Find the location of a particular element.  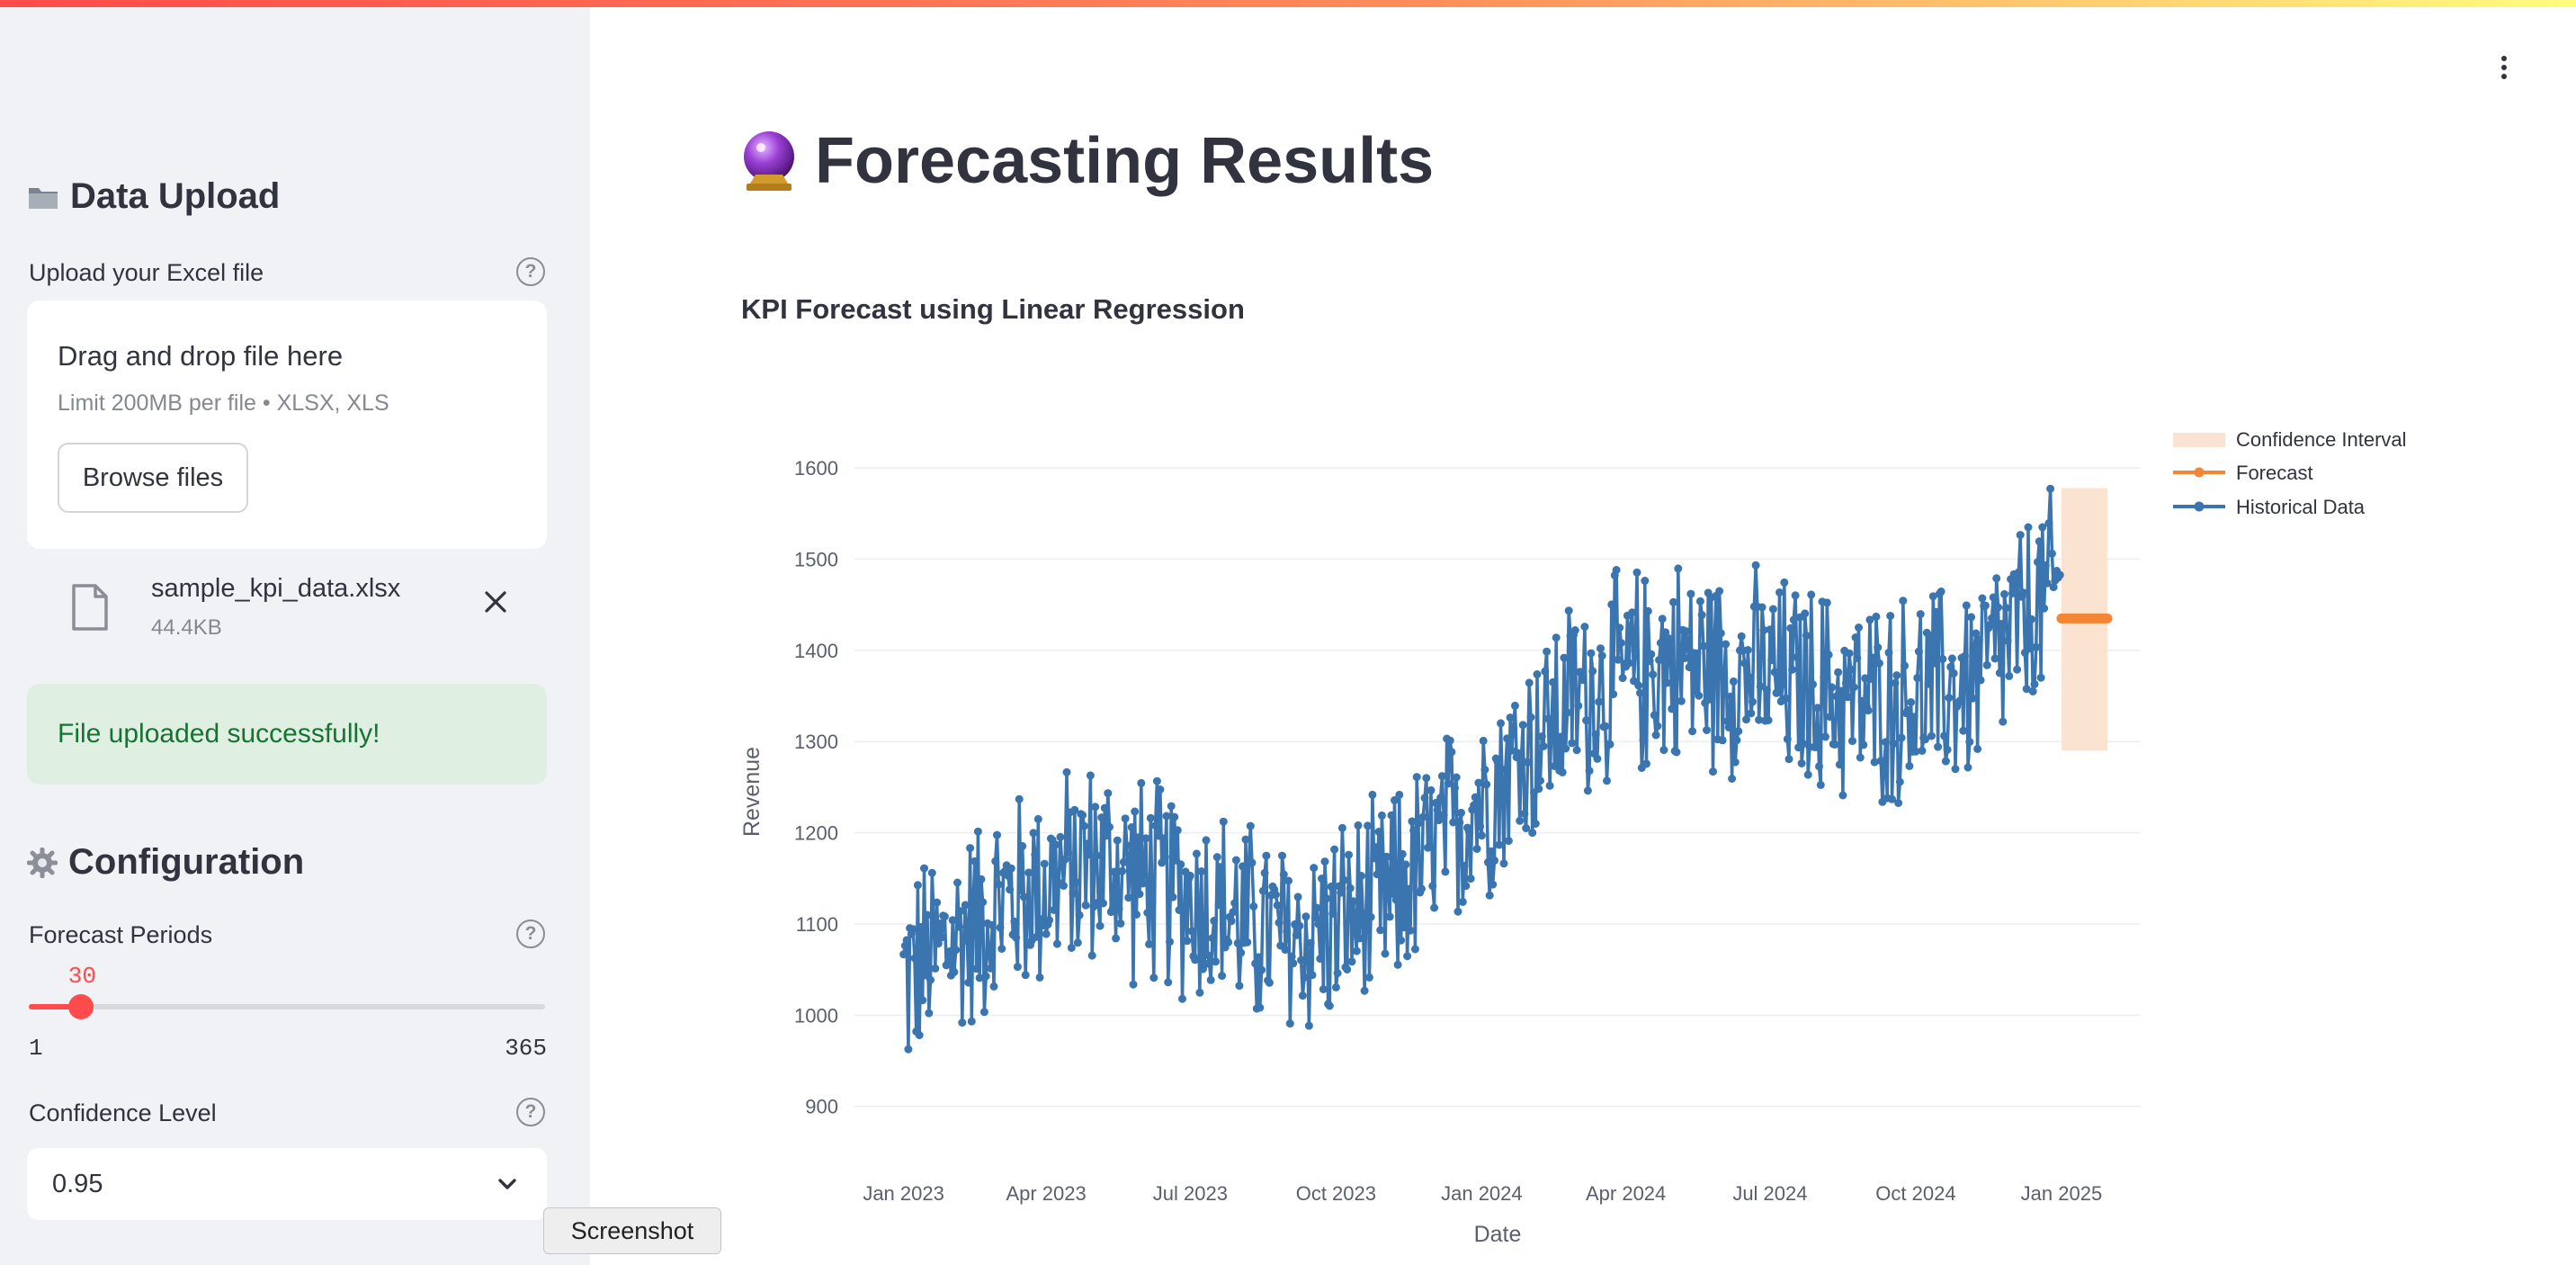

x-tick-label: Jul 2024 is located at coordinates (1769, 1194).